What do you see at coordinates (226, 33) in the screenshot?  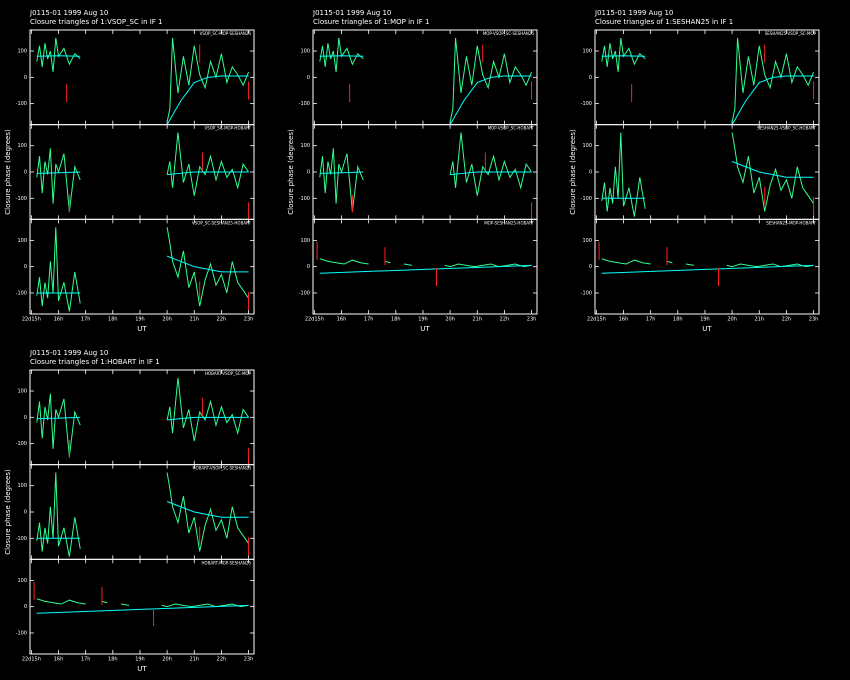 I see `panel-label: VSOP_SC-MOP-SESHAN25` at bounding box center [226, 33].